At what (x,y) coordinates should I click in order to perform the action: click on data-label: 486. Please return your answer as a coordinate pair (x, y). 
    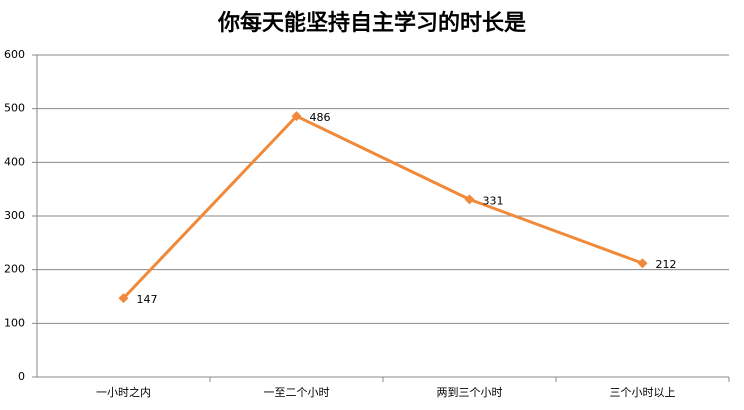
    Looking at the image, I should click on (320, 117).